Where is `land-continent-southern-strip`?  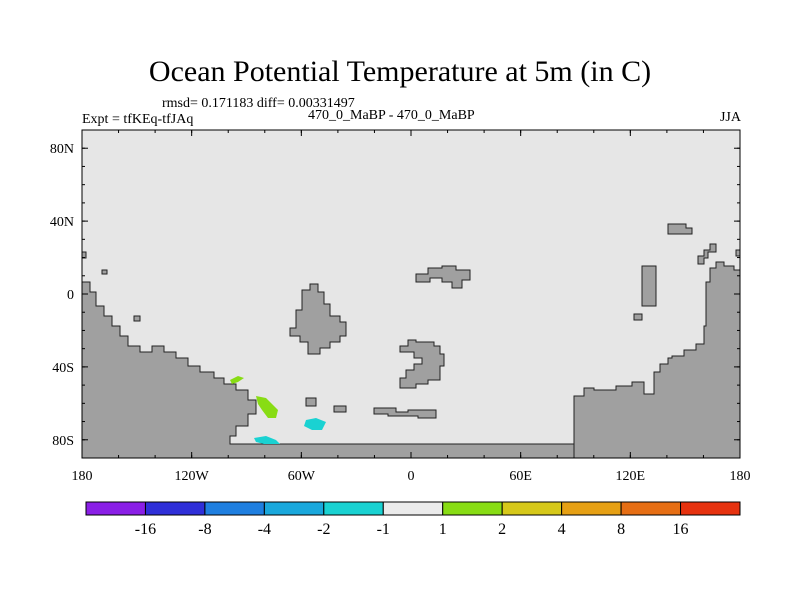
land-continent-southern-strip is located at coordinates (405, 413).